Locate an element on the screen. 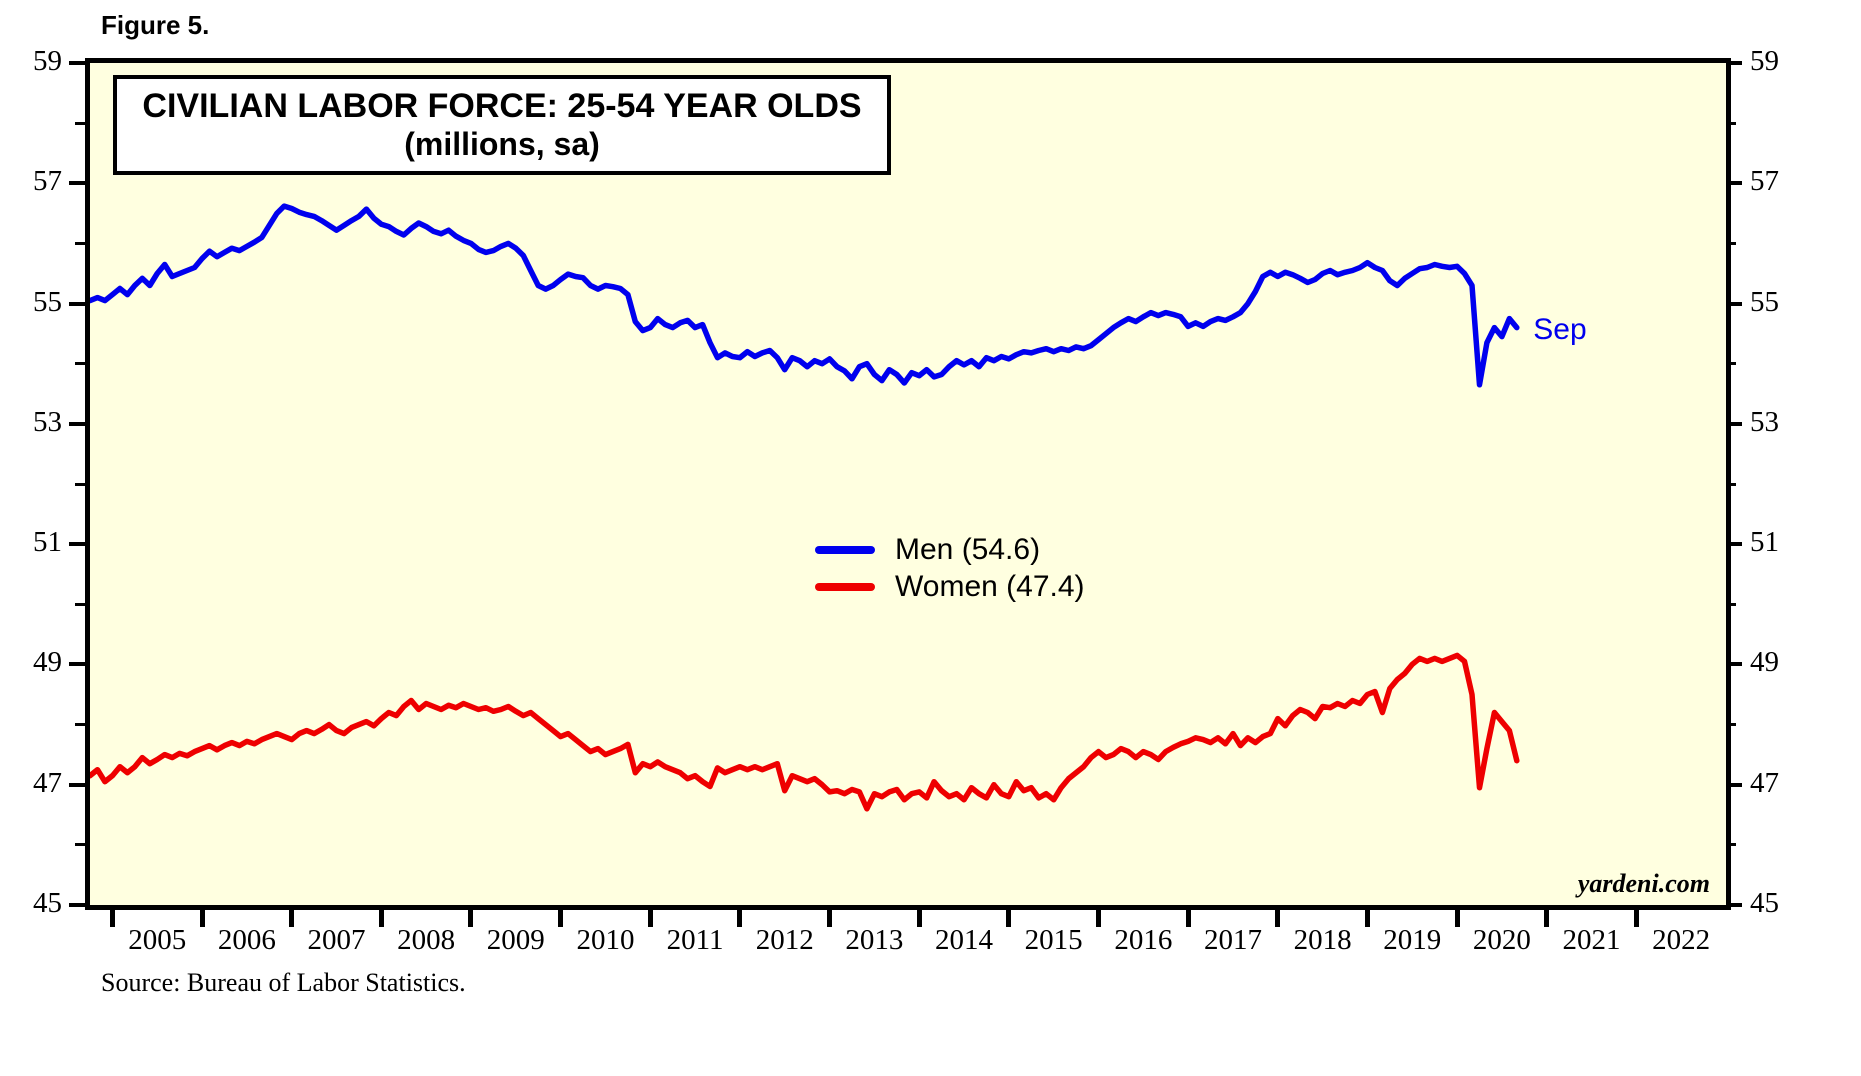 This screenshot has height=1076, width=1861. y-axis-label-right: 45 is located at coordinates (1764, 903).